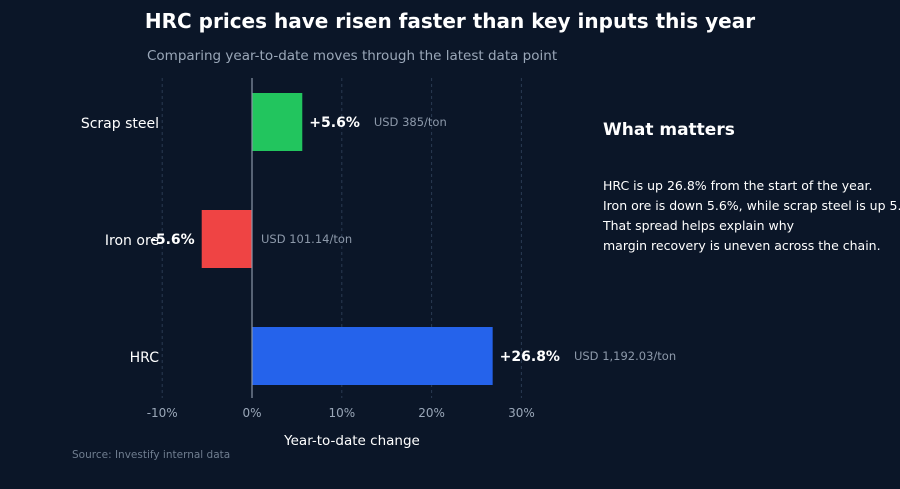 Image resolution: width=900 pixels, height=489 pixels. I want to click on category-label: Scrap steel, so click(120, 124).